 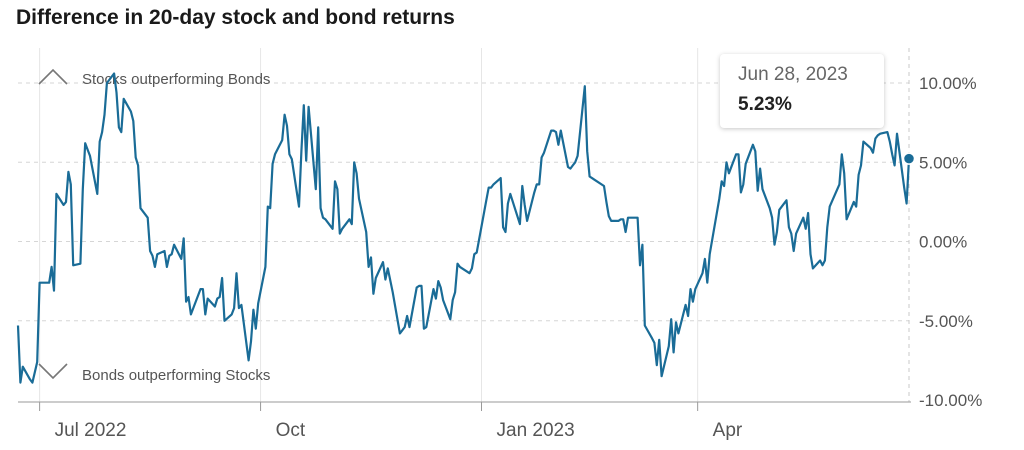 What do you see at coordinates (948, 83) in the screenshot?
I see `y-tick-label: 10.00%` at bounding box center [948, 83].